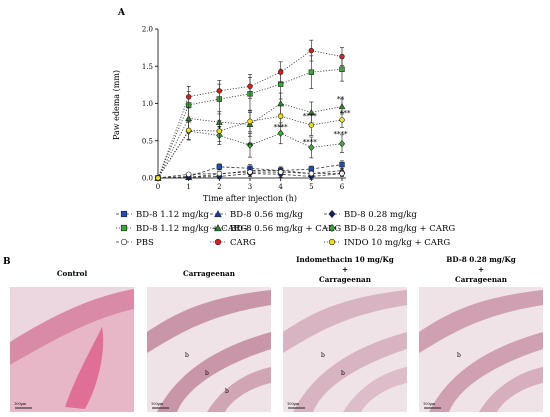 The height and width of the screenshot is (417, 550). I want to click on legend-item: BD-8 0.56 mg/kg, so click(256, 215).